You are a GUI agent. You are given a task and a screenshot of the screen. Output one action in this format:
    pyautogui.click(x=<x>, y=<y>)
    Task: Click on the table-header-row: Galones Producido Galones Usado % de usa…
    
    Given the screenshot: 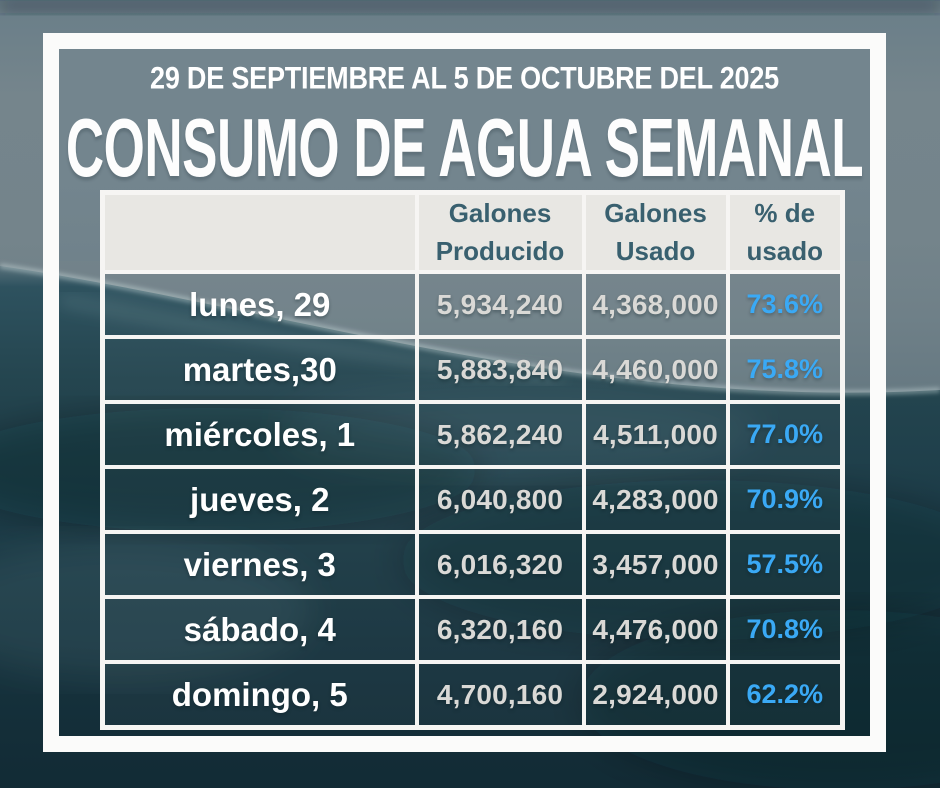 What is the action you would take?
    pyautogui.click(x=472, y=232)
    